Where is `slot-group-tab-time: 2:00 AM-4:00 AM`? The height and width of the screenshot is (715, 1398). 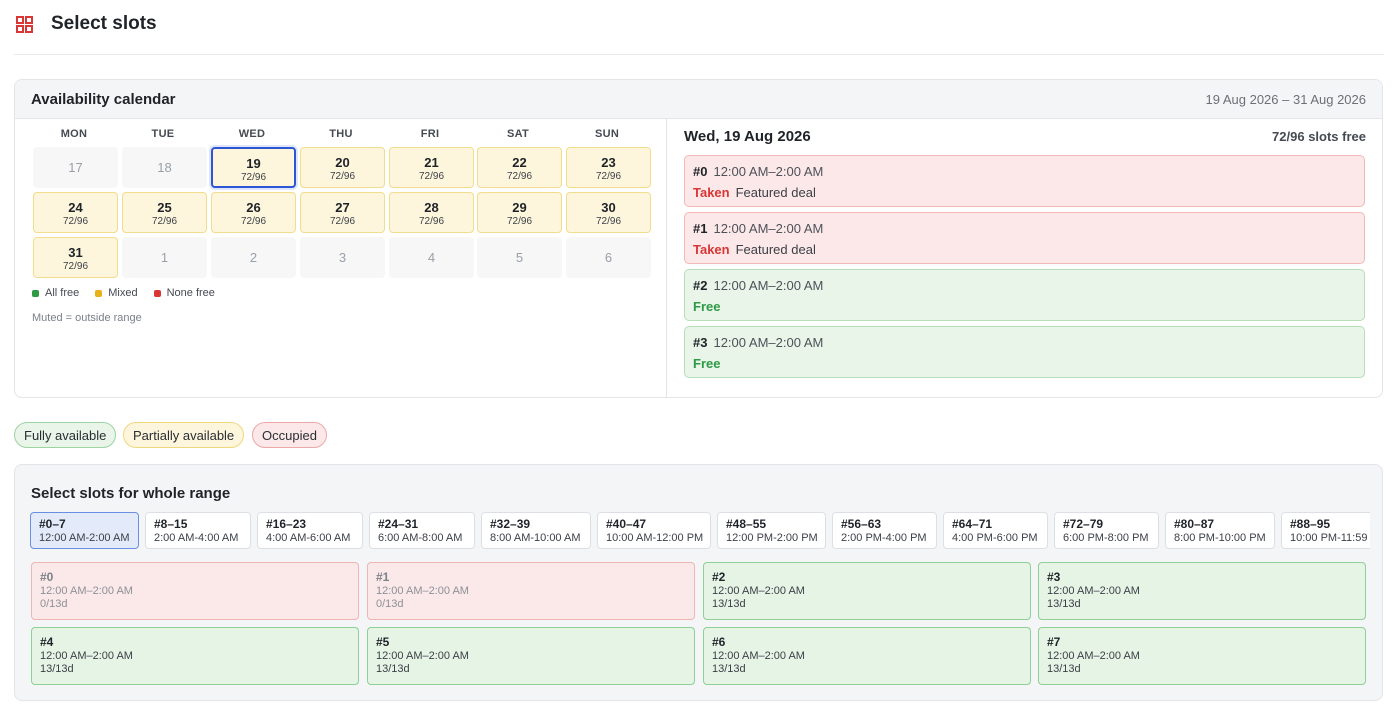 slot-group-tab-time: 2:00 AM-4:00 AM is located at coordinates (196, 538).